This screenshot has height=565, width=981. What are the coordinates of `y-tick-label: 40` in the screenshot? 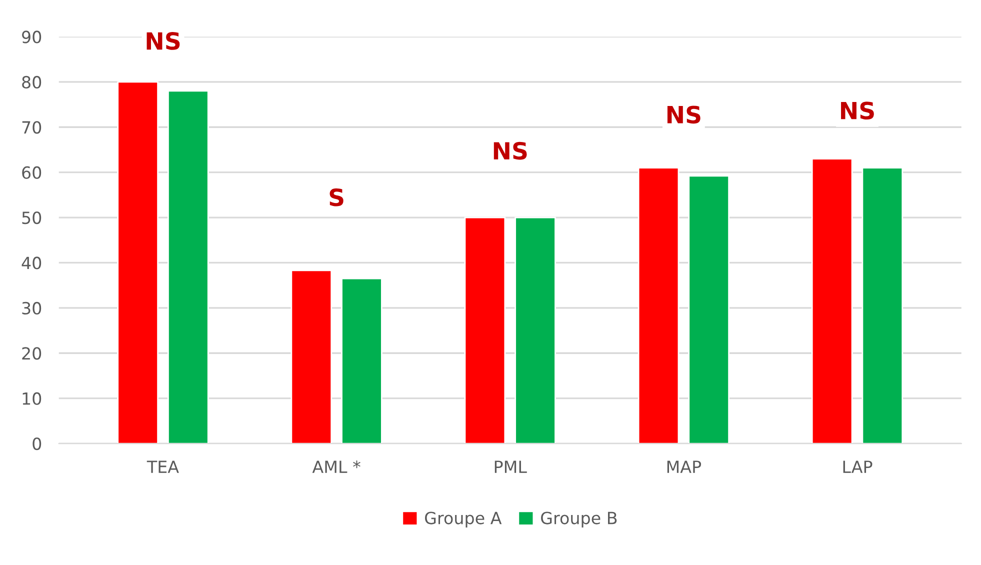 It's located at (32, 263).